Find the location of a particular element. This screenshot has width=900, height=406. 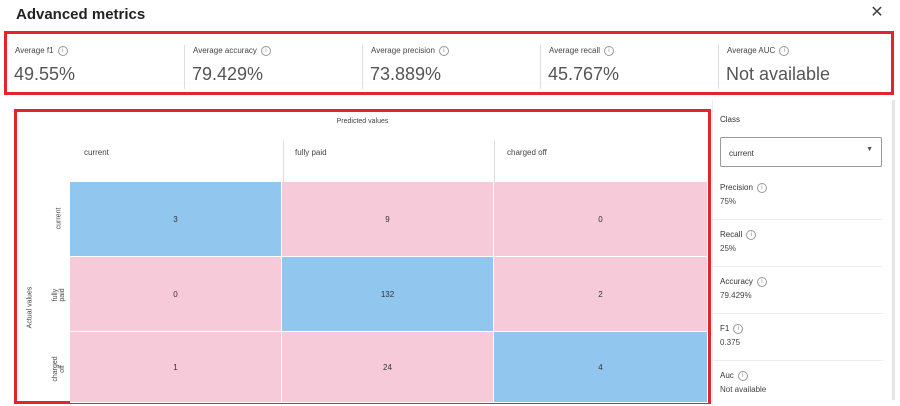

column-header-current: current is located at coordinates (96, 152).